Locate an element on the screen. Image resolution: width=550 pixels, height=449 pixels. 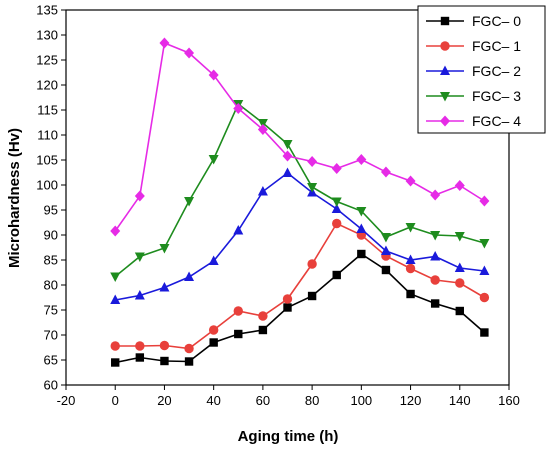
legend: FGC– 0 FGC– 1 FGC– 2 FGC– 3 FGC– 4 is located at coordinates (481, 69).